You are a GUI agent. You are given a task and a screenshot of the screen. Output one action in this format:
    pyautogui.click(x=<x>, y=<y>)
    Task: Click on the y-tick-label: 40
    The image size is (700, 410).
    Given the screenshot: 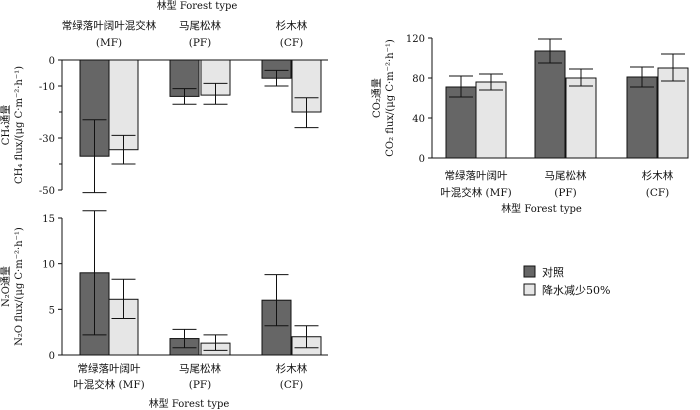 What is the action you would take?
    pyautogui.click(x=418, y=119)
    